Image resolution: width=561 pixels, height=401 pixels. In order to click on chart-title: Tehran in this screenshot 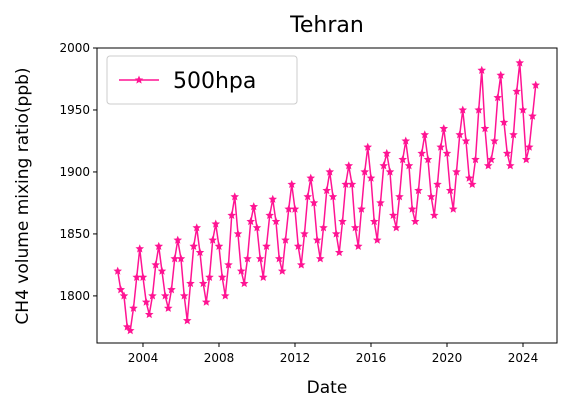, I will do `click(326, 25)`.